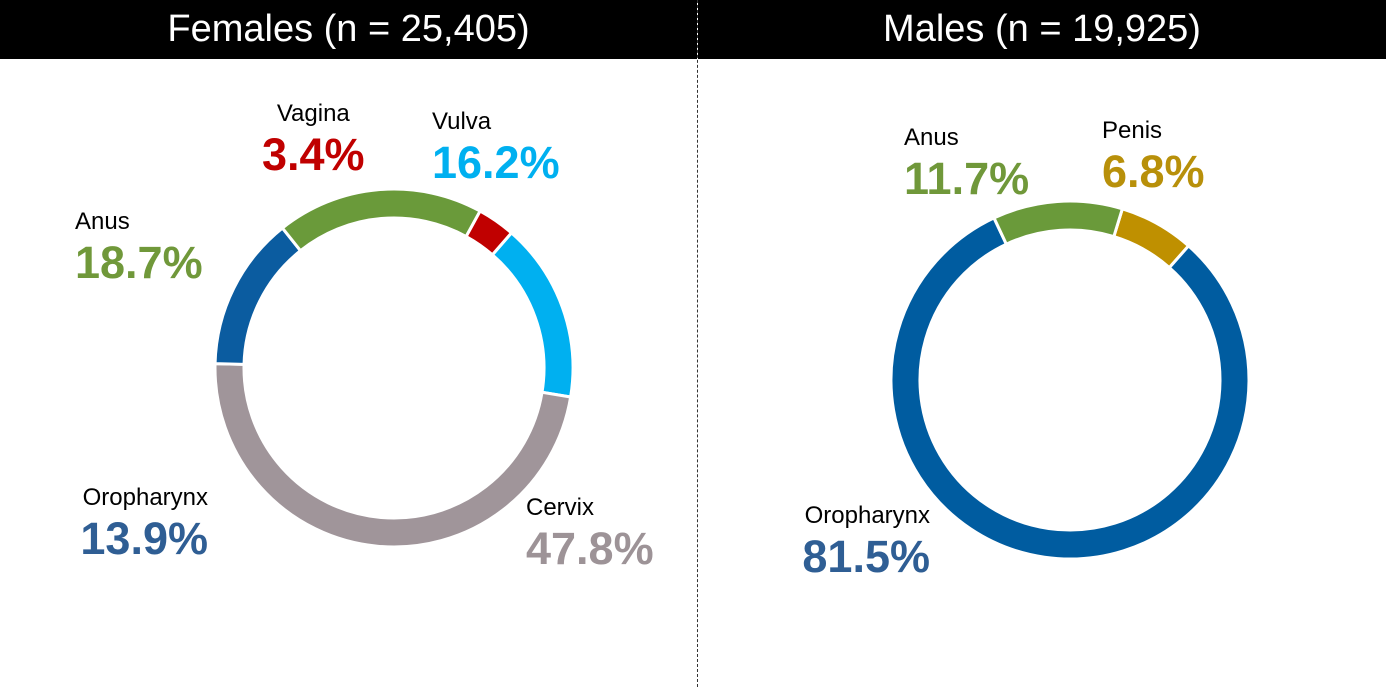  I want to click on label-anus-female-name: Anus, so click(102, 221).